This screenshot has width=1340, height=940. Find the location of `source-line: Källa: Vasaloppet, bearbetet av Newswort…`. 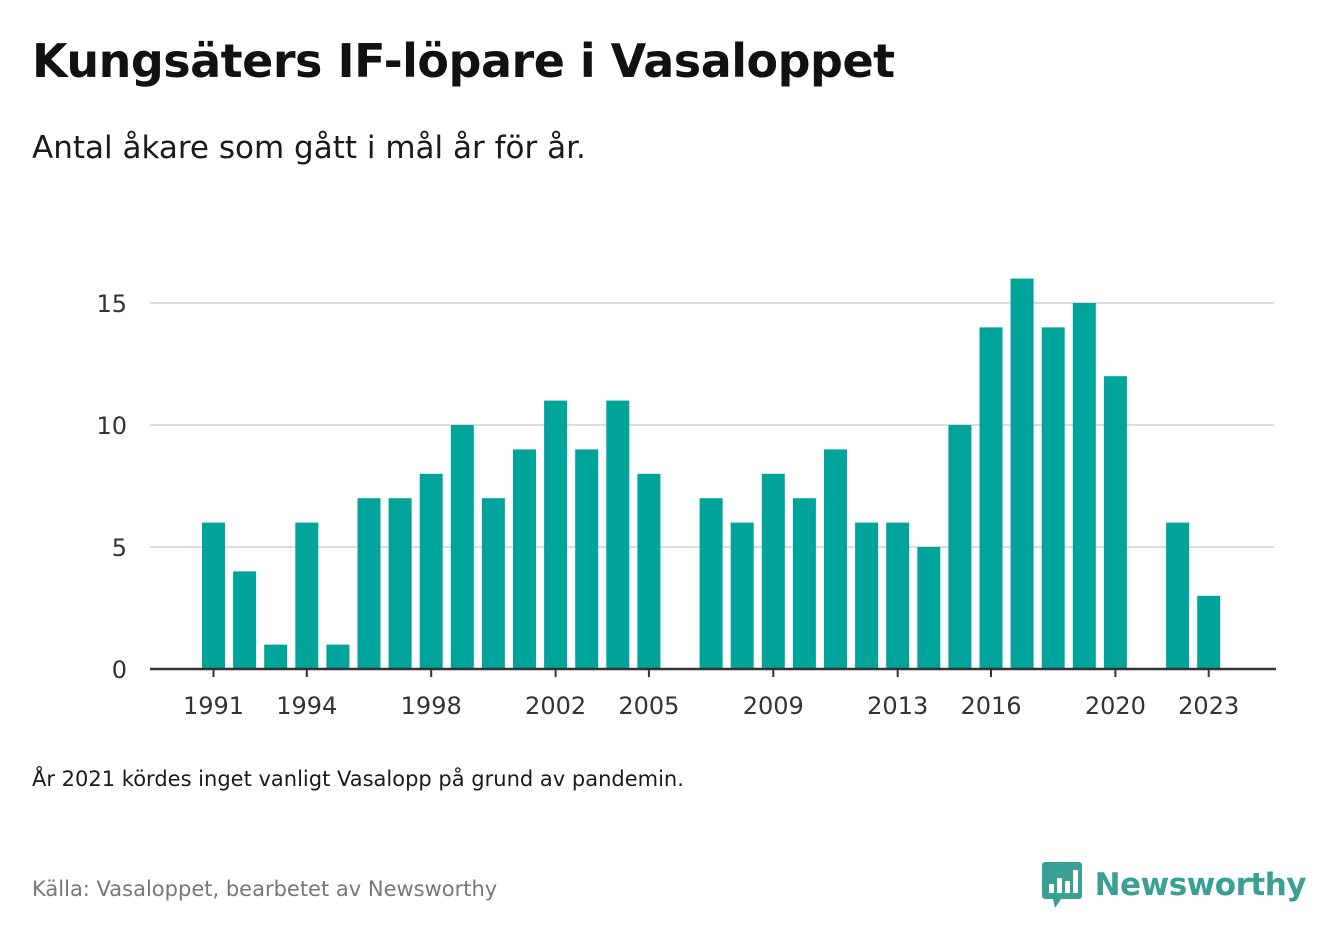

source-line: Källa: Vasaloppet, bearbetet av Newswort… is located at coordinates (265, 889).